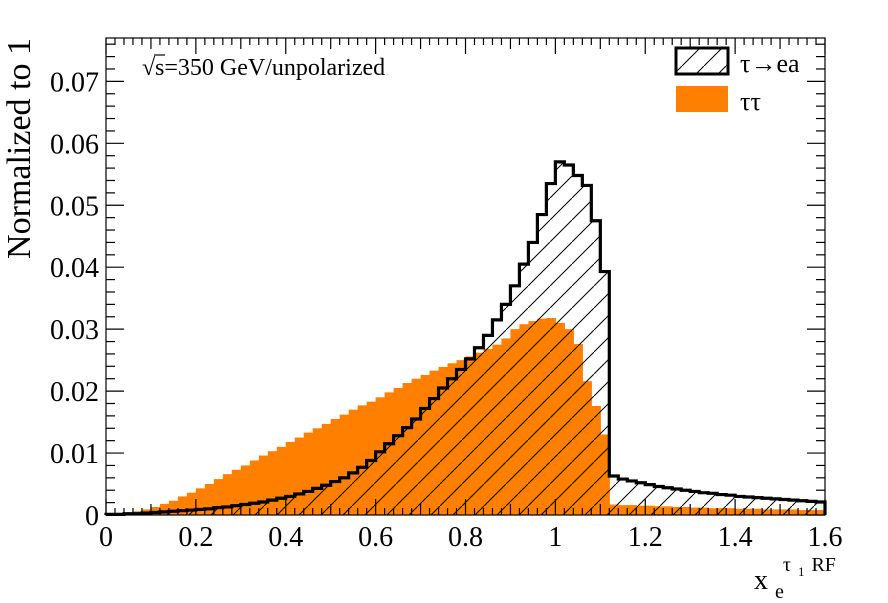  Describe the element at coordinates (19, 148) in the screenshot. I see `y-axis-label: Normalized to 1` at that location.